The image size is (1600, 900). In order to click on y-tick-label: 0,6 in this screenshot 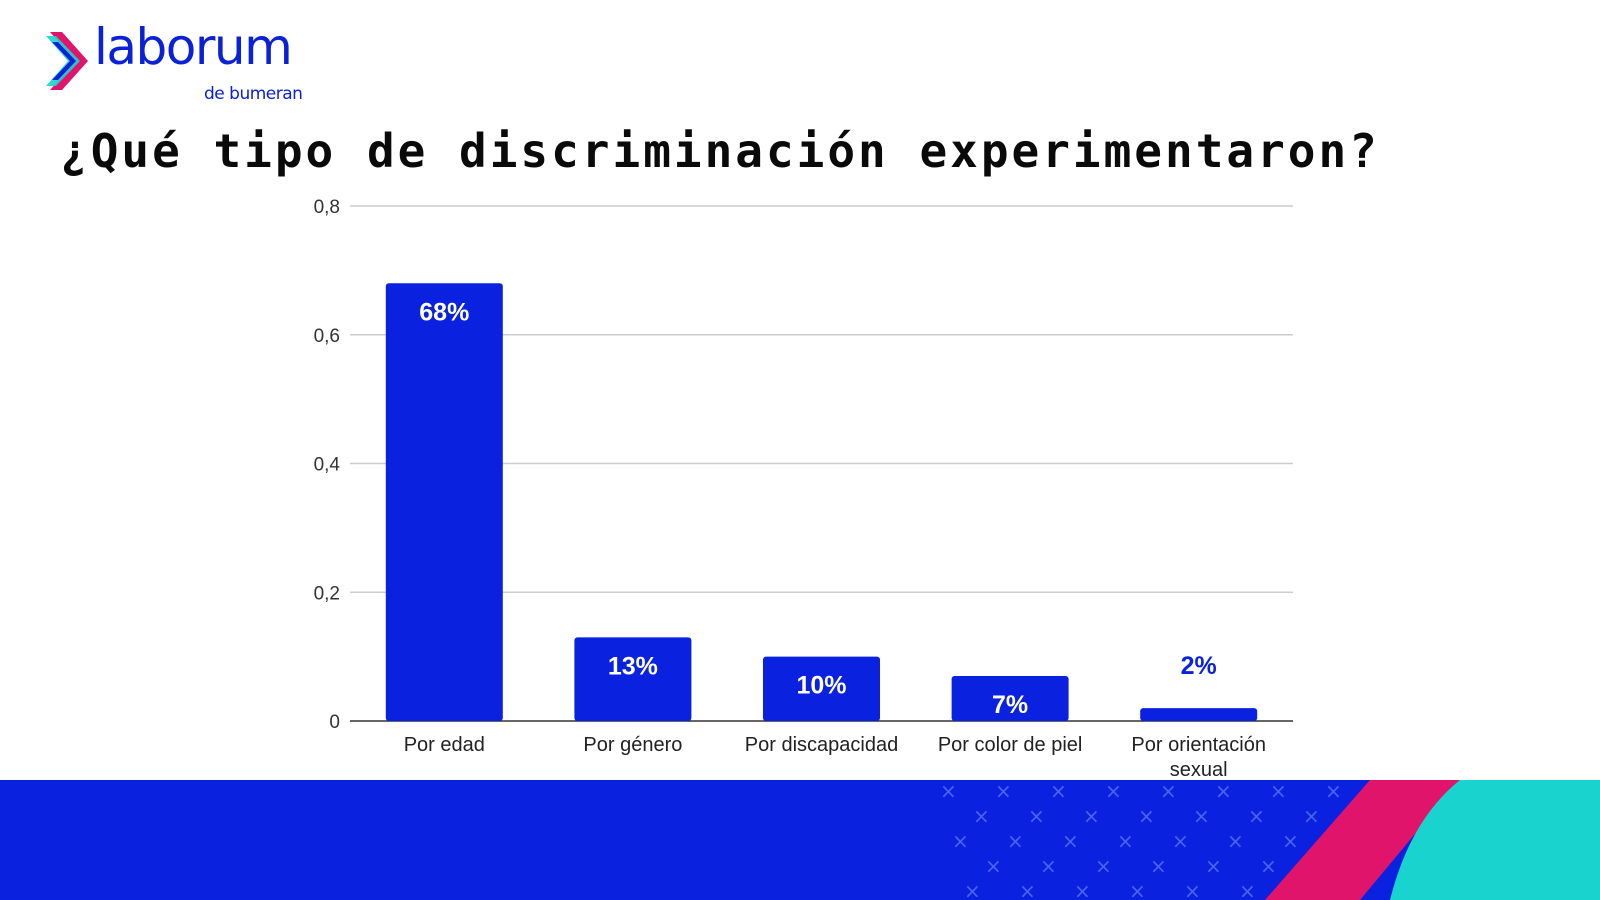, I will do `click(327, 336)`.